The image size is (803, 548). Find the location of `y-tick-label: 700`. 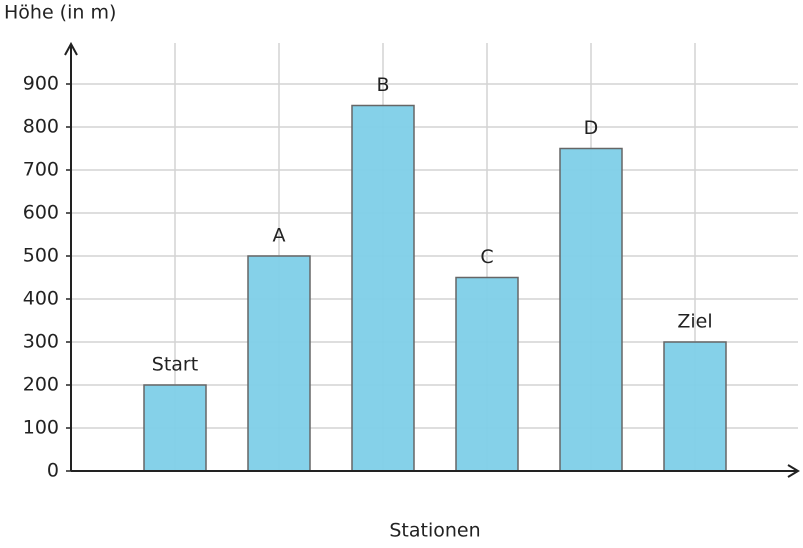

y-tick-label: 700 is located at coordinates (41, 170).